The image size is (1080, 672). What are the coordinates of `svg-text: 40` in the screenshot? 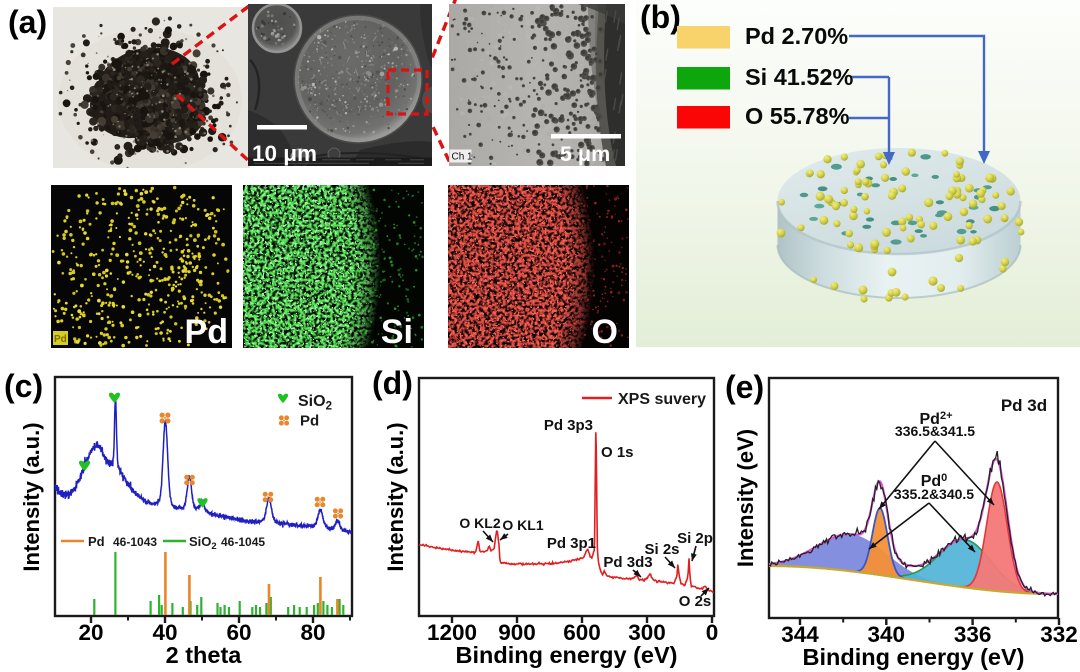 It's located at (164, 632).